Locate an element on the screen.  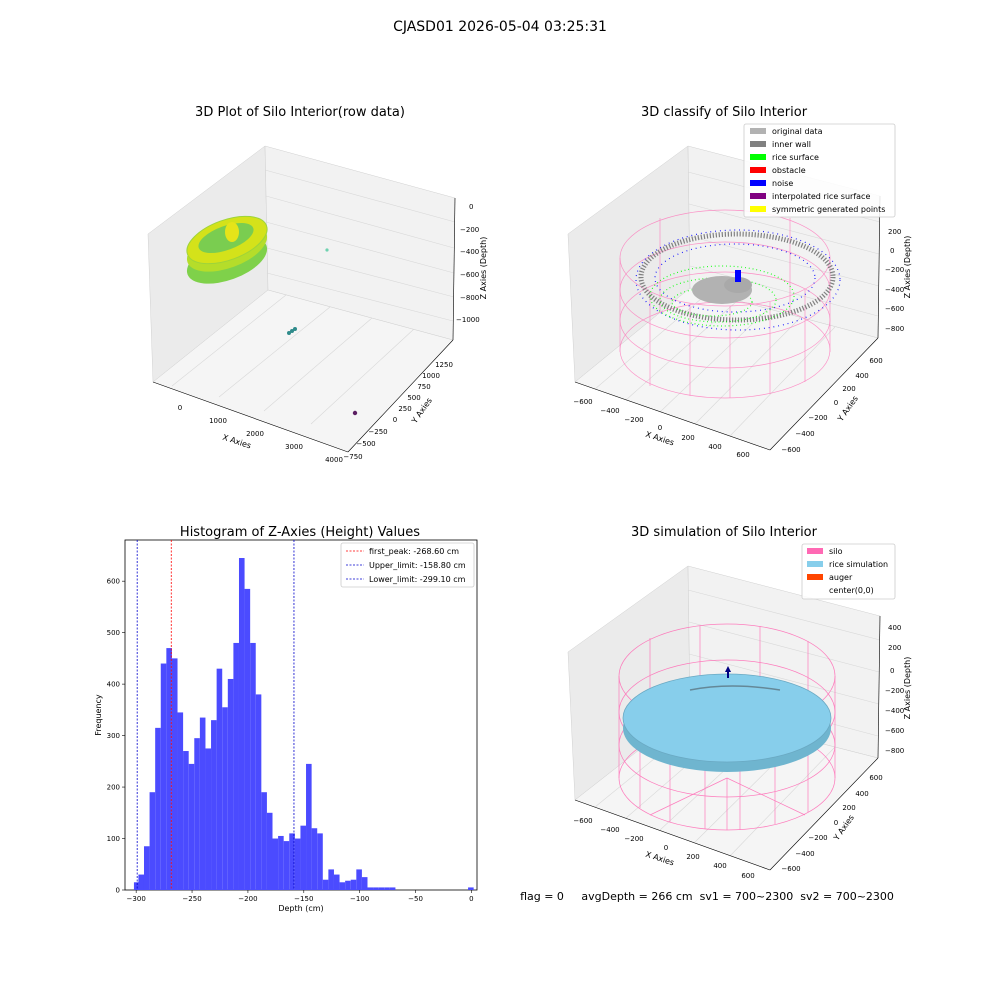
raw-panel: 3D Plot of Silo Interior(row data) 0 is located at coordinates (317, 284).